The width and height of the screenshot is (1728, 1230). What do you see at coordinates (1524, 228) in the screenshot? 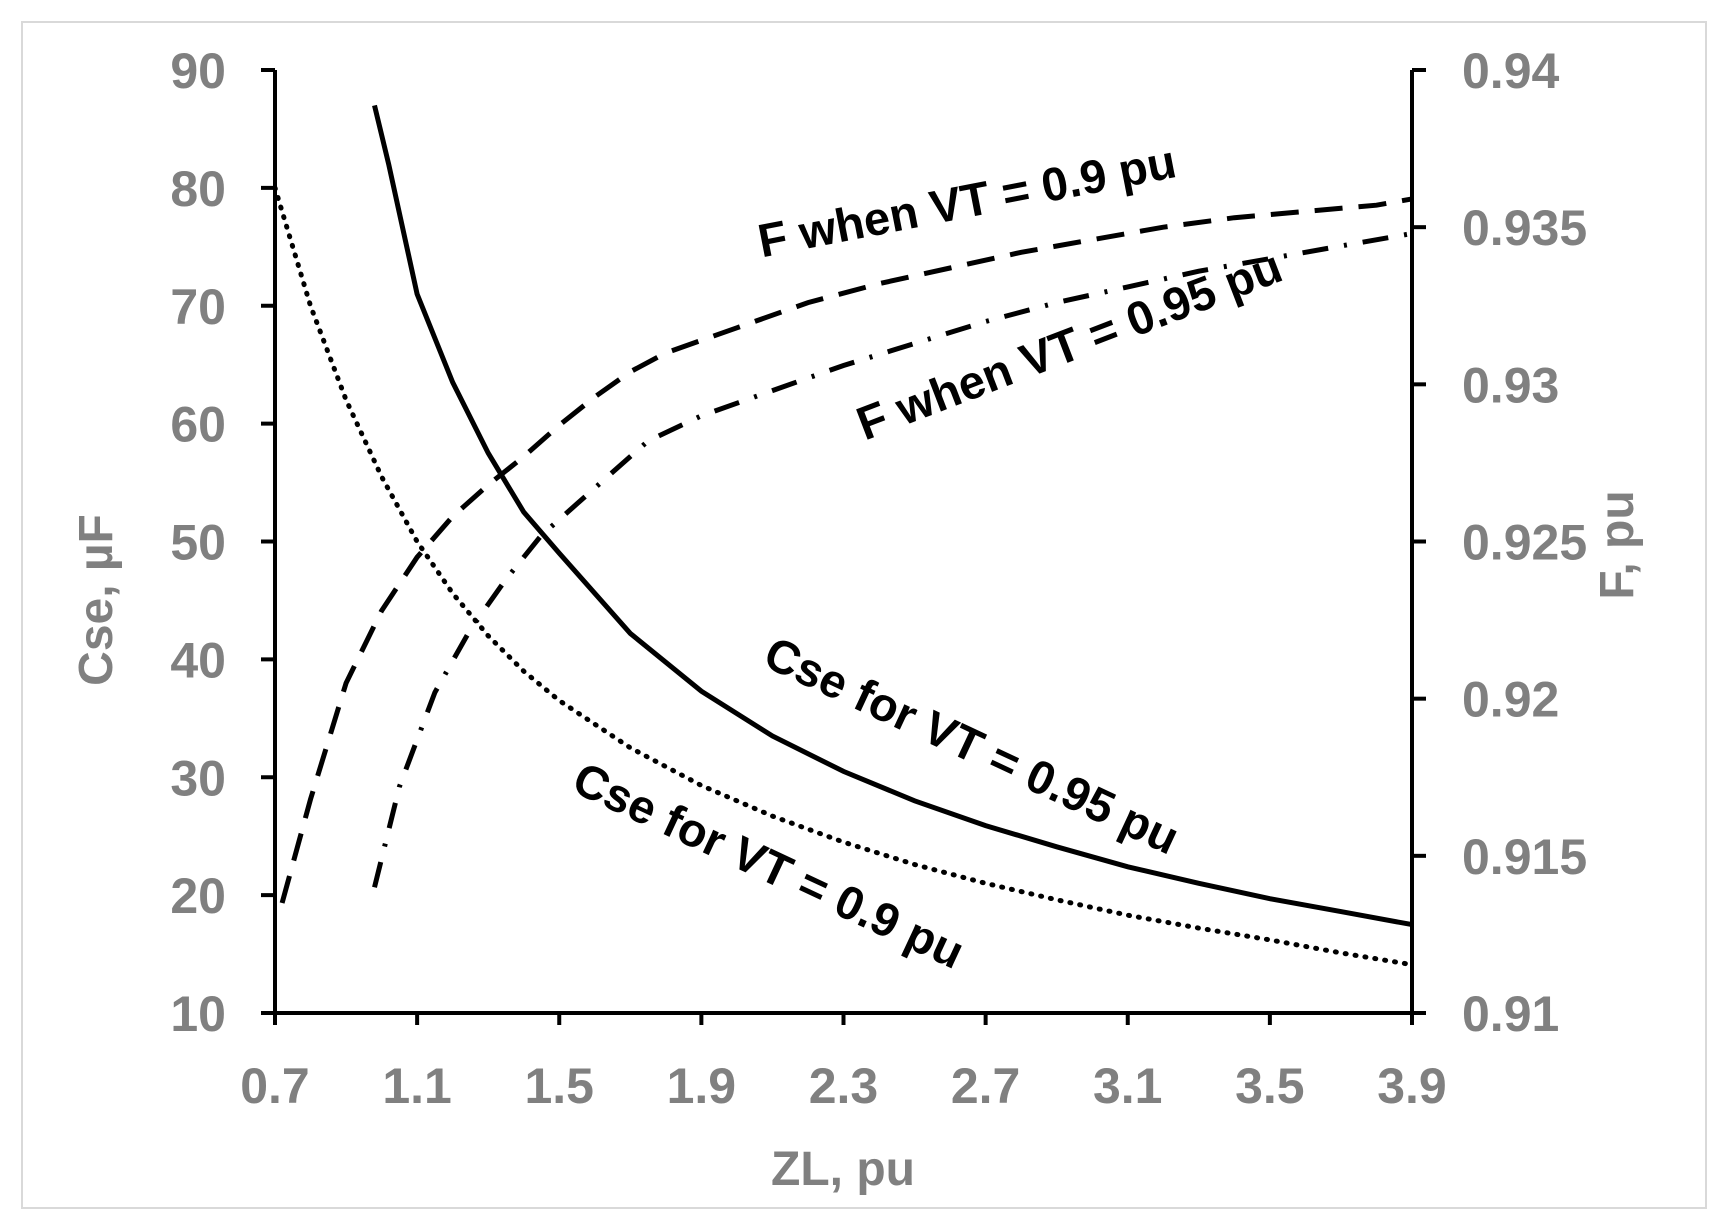
I see `y-right-tick-label: 0.935` at bounding box center [1524, 228].